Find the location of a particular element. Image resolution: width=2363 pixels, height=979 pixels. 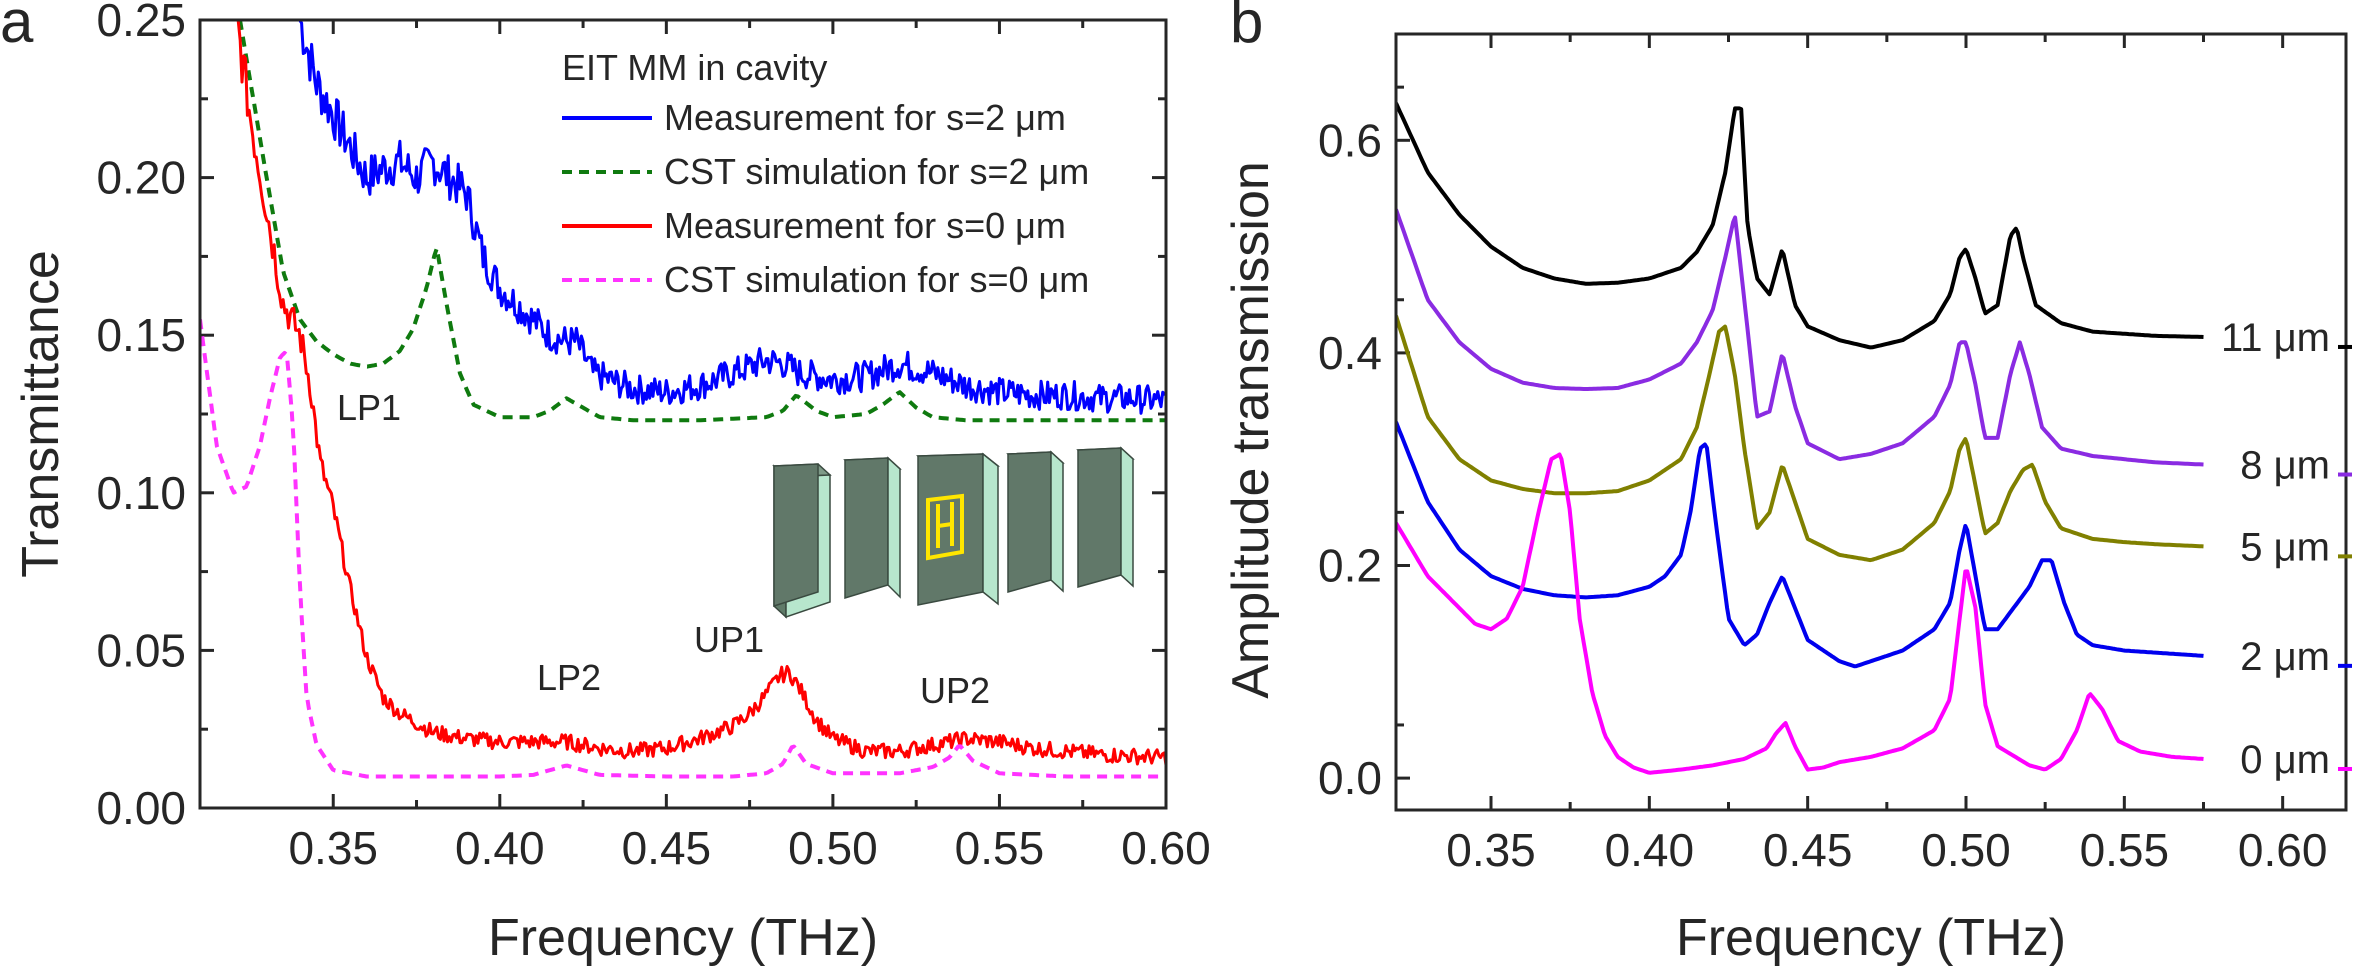

curve-label-11-um: 11 μm is located at coordinates (2275, 338).